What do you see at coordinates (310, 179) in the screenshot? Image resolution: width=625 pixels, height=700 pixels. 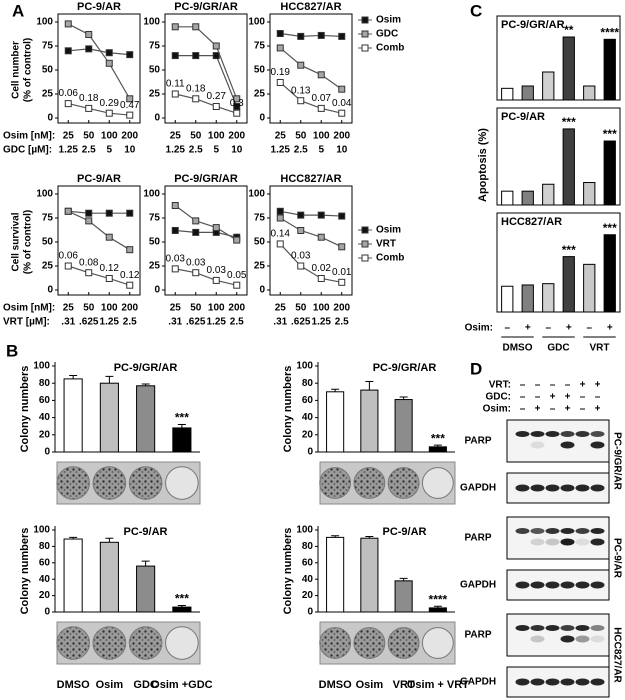 I see `chart-title: HCC827/AR` at bounding box center [310, 179].